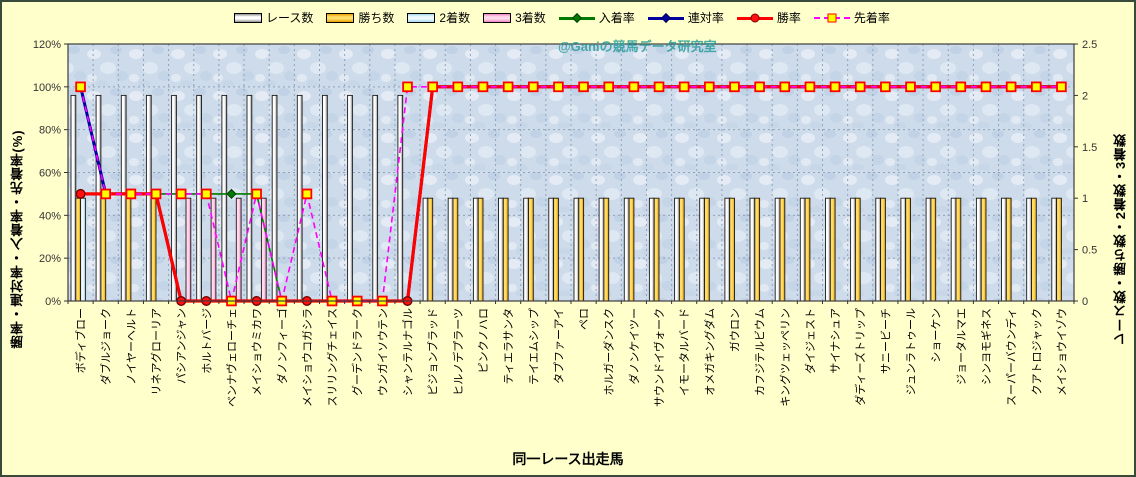 This screenshot has width=1136, height=477. Describe the element at coordinates (709, 352) in the screenshot. I see `svg-text: オメガキングダム` at that location.